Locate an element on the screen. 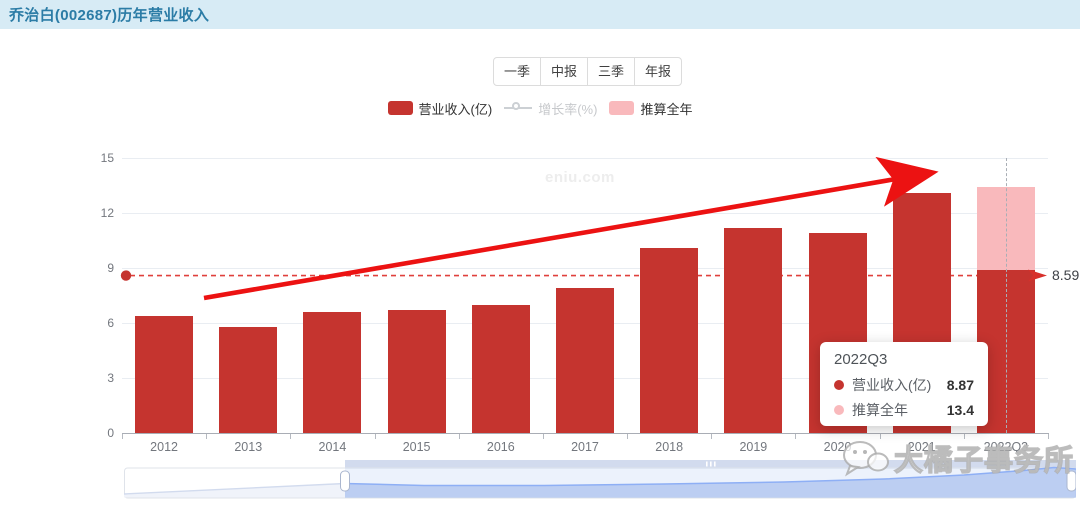 This screenshot has width=1080, height=507. tab-period-4: 年报 is located at coordinates (658, 71).